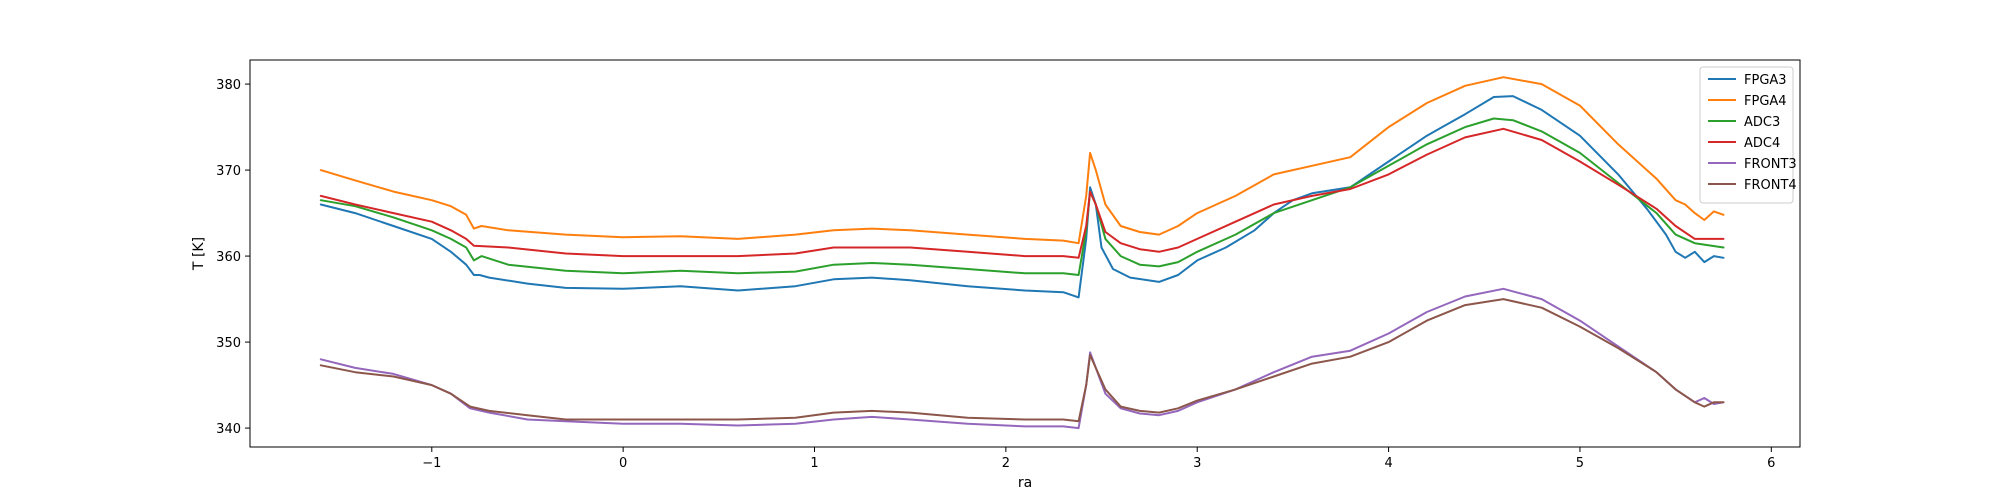 This screenshot has width=2000, height=504. What do you see at coordinates (1025, 483) in the screenshot?
I see `x-axis-label: ra` at bounding box center [1025, 483].